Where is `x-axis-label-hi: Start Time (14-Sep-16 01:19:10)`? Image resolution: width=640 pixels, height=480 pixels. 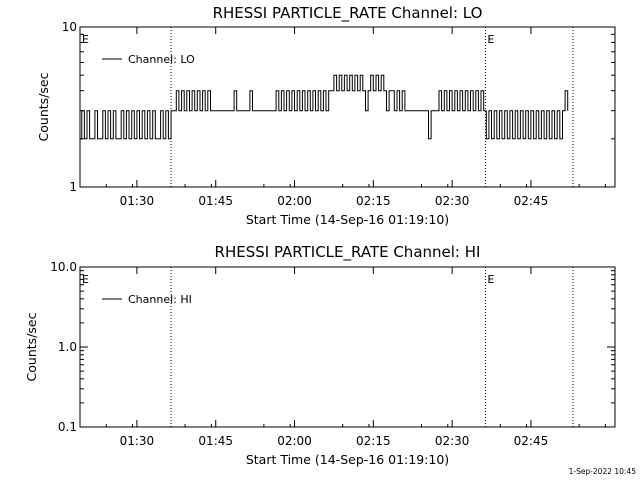
x-axis-label-hi: Start Time (14-Sep-16 01:19:10) is located at coordinates (347, 459).